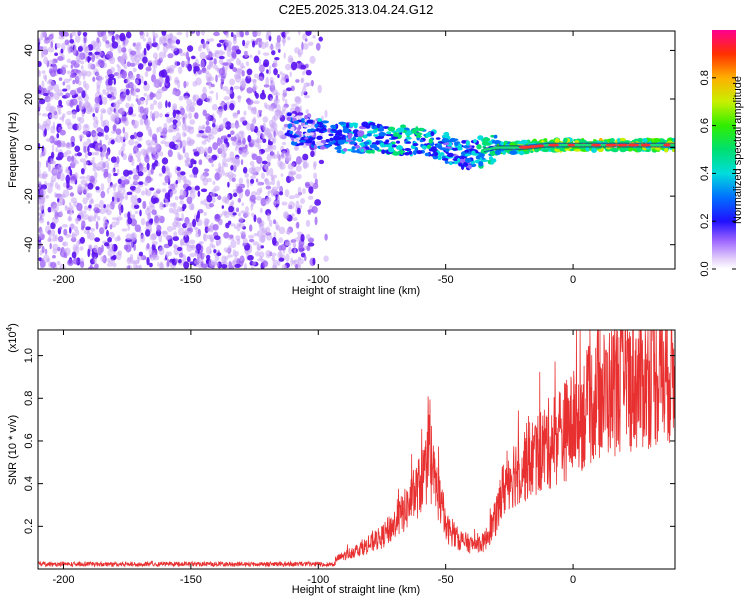 The height and width of the screenshot is (600, 750). I want to click on snr-x-tick-label: -100, so click(318, 580).